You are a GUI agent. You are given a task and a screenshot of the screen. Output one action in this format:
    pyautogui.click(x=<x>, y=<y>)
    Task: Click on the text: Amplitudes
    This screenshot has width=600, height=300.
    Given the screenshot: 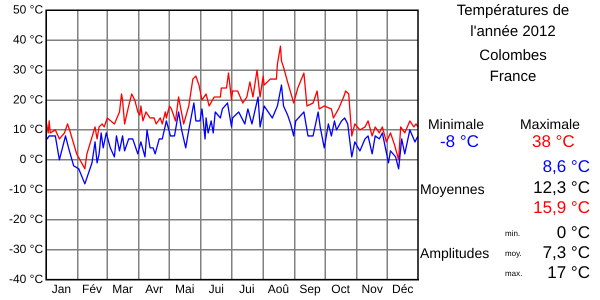 What is the action you would take?
    pyautogui.click(x=455, y=253)
    